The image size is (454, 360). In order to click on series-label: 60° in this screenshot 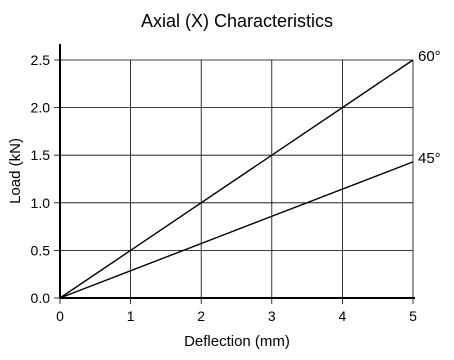, I will do `click(429, 56)`.